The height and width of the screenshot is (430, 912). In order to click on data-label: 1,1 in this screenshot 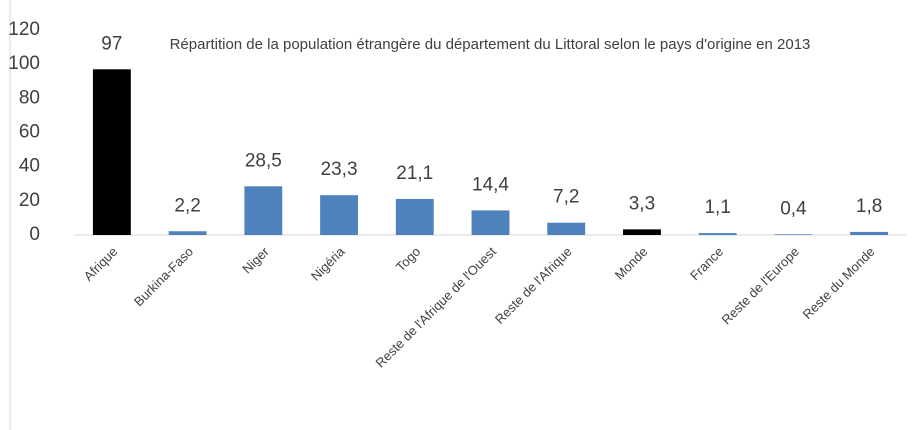, I will do `click(717, 207)`.